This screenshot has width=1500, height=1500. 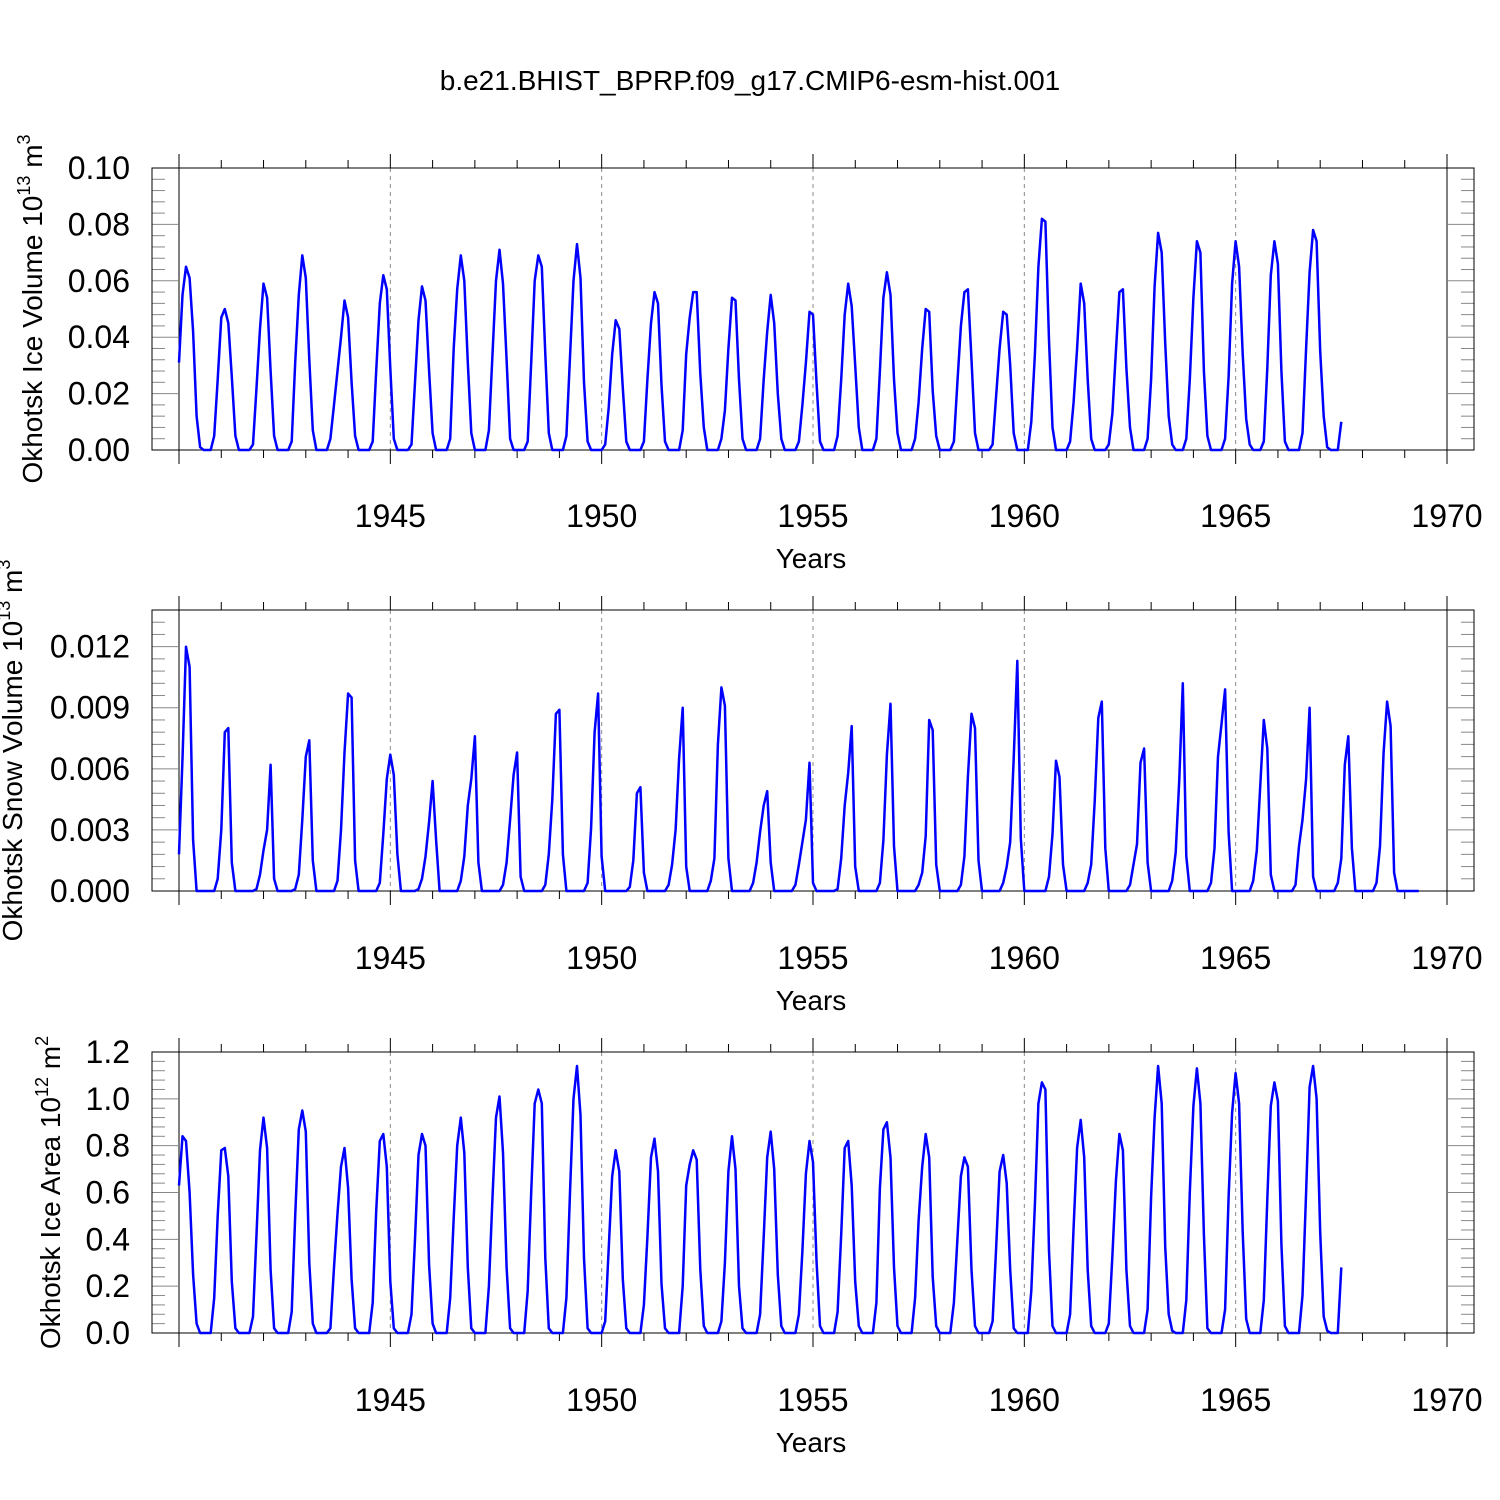 What do you see at coordinates (1235, 1400) in the screenshot?
I see `ice-area-xtick-label: 1965` at bounding box center [1235, 1400].